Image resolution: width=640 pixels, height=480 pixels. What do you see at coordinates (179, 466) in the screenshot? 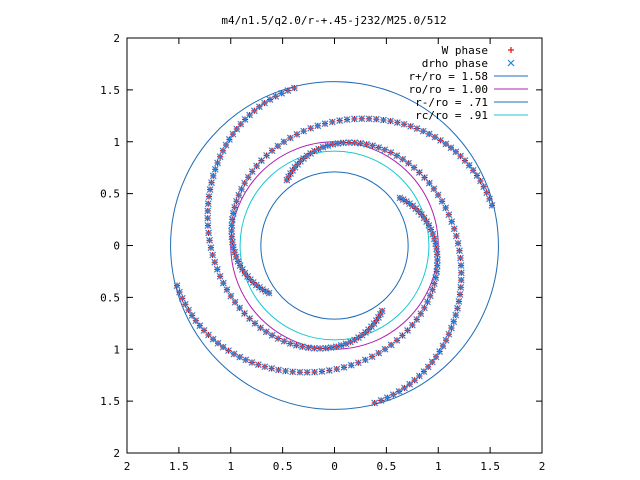
I see `x-tick-label: 1.5` at bounding box center [179, 466].